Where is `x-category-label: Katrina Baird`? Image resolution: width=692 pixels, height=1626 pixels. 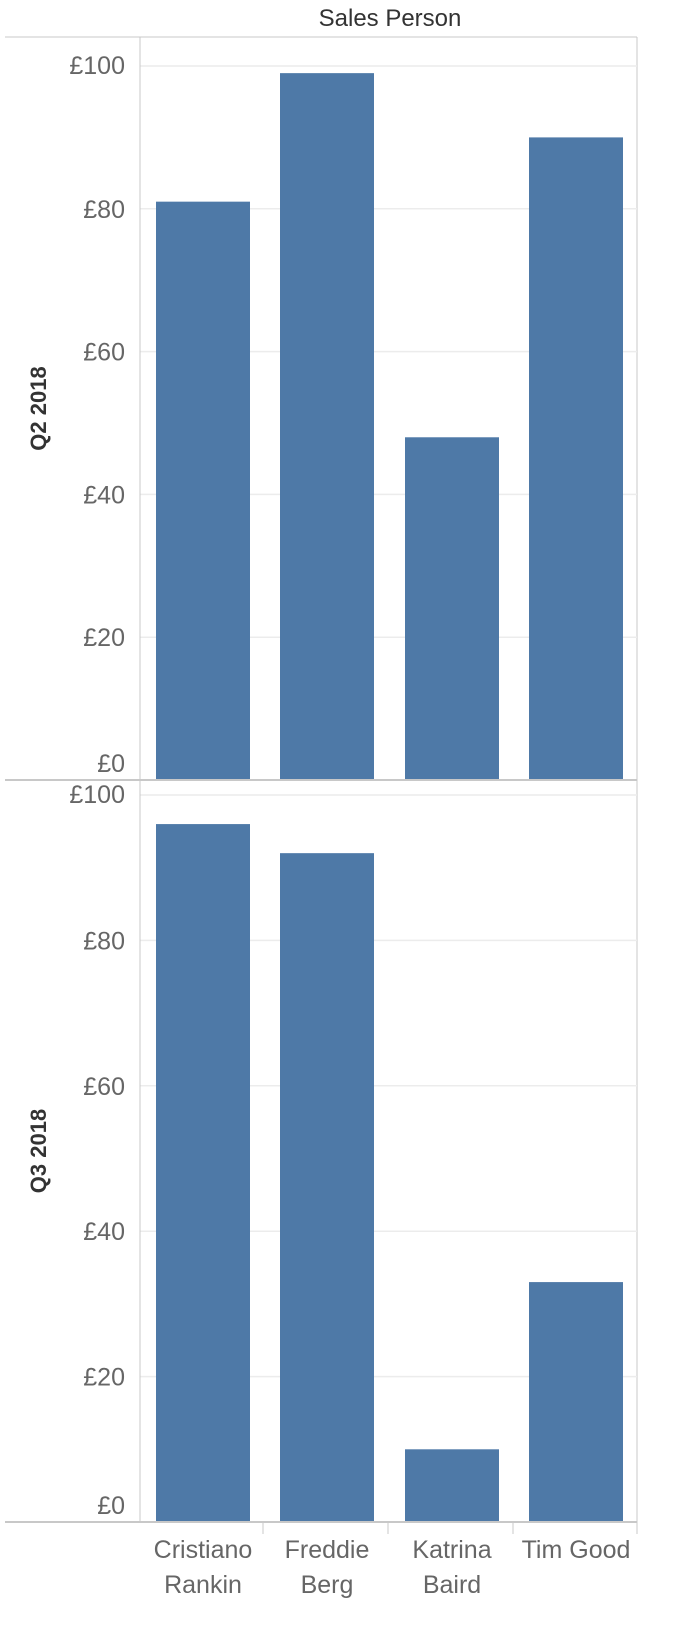 x-category-label: Katrina Baird is located at coordinates (451, 1567).